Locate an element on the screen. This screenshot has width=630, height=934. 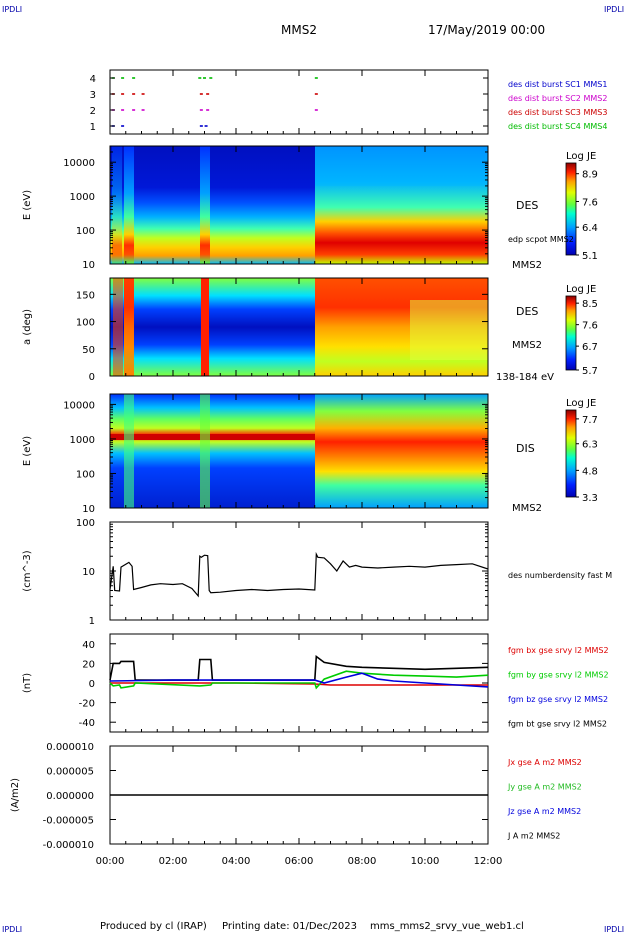
side-label: DIS is located at coordinates (525, 448).